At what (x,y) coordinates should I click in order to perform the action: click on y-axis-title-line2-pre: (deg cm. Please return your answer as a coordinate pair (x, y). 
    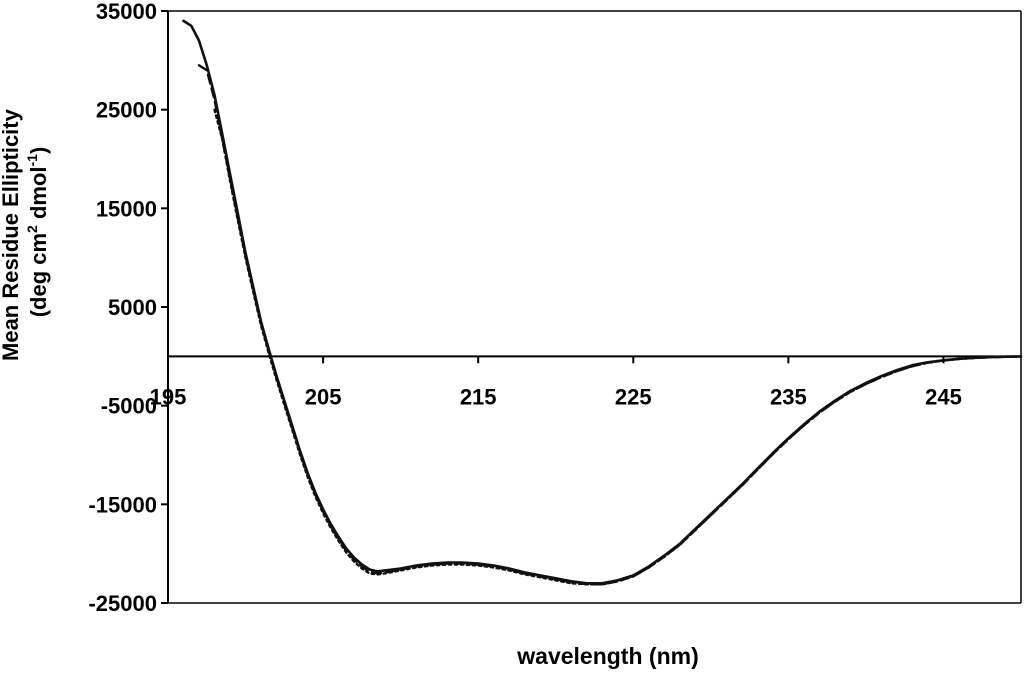
    Looking at the image, I should click on (38, 275).